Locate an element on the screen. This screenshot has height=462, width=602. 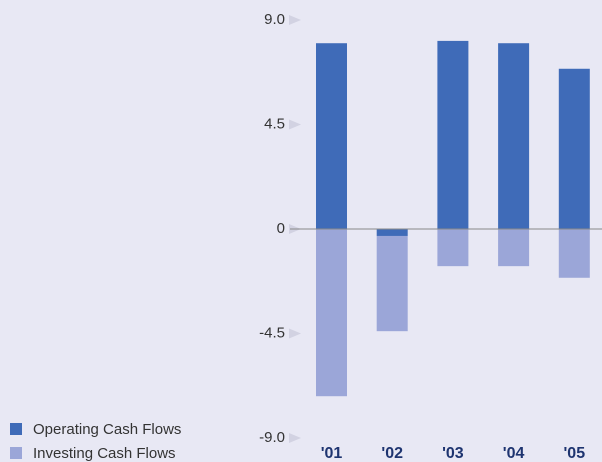
x-tick-label: '03 is located at coordinates (453, 453).